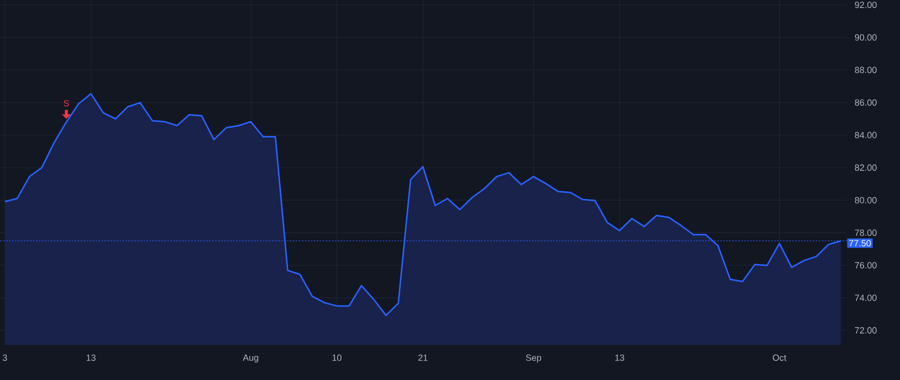 The height and width of the screenshot is (380, 900). I want to click on ref-line-label: 77.50, so click(860, 243).